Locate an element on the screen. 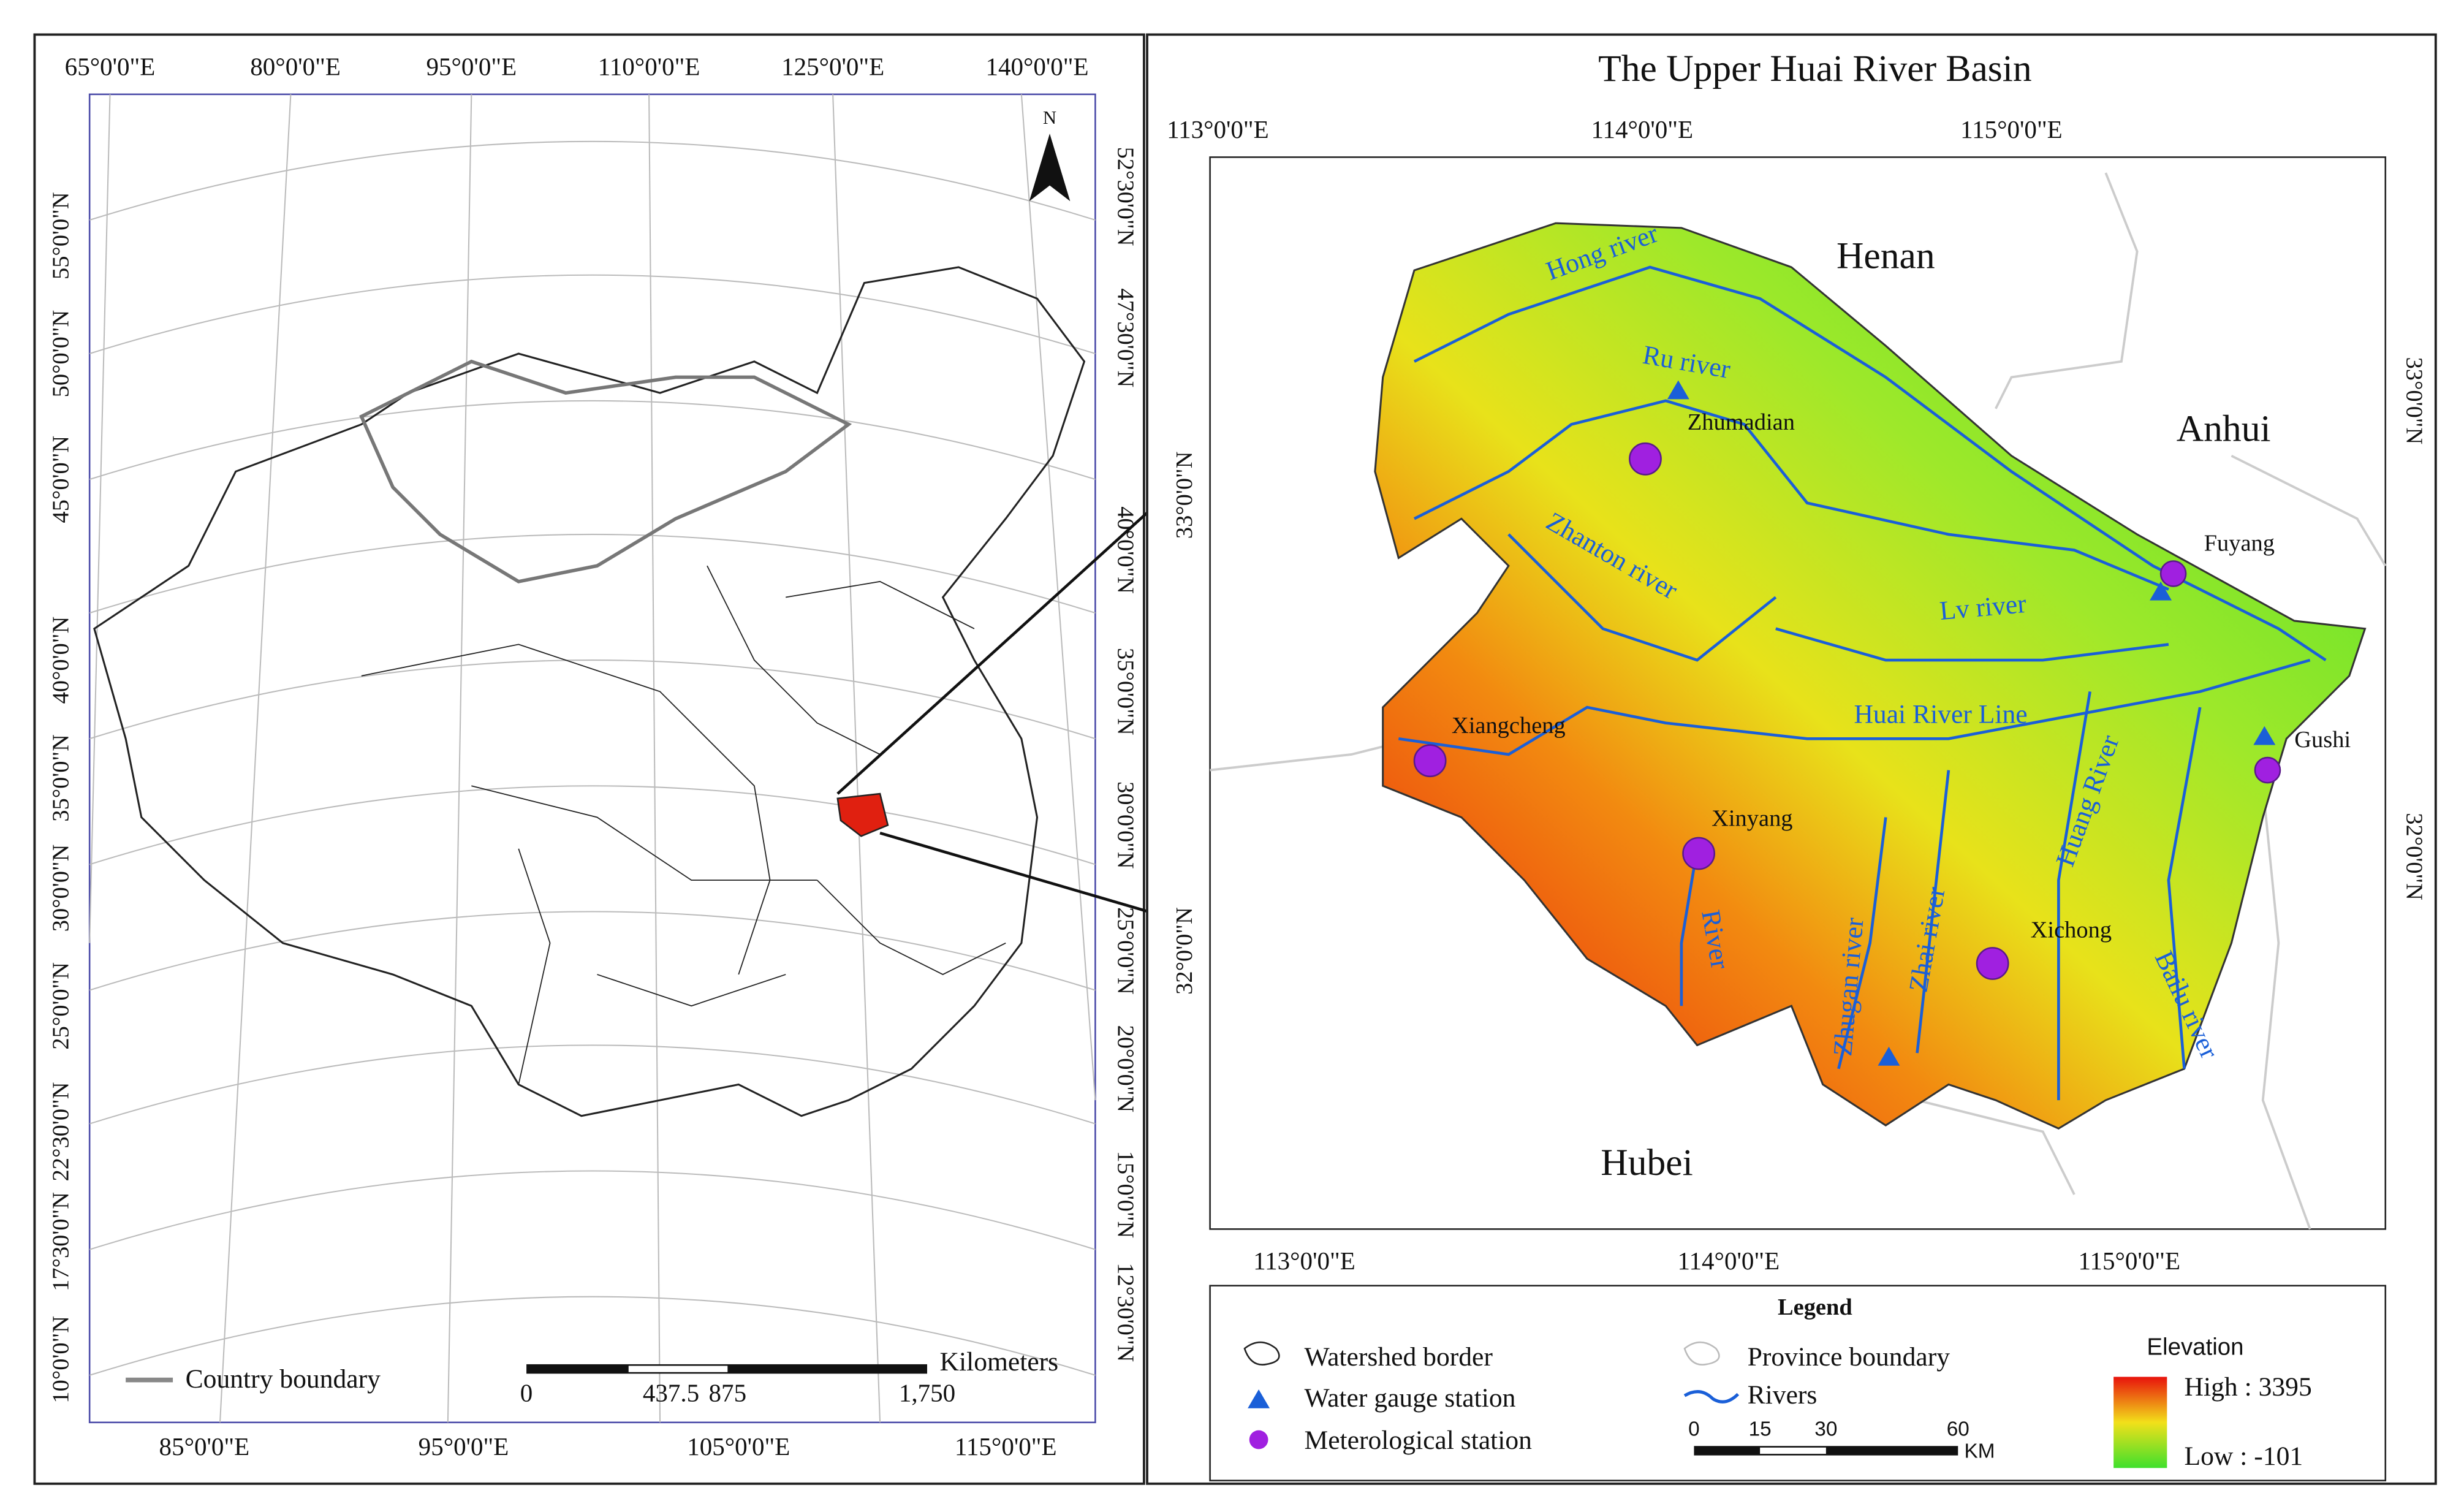 The height and width of the screenshot is (1512, 2464). lat-label: 50°0'0"N is located at coordinates (61, 354).